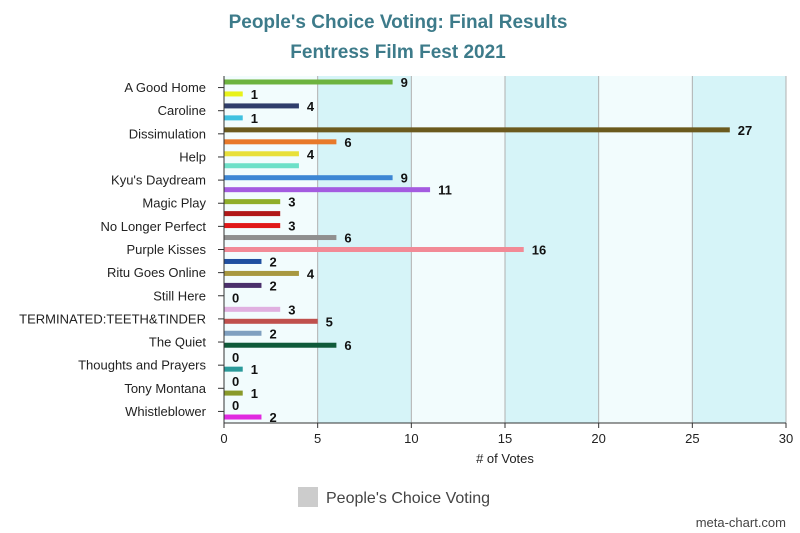 The image size is (800, 533). I want to click on legend-label: People's Choice Voting, so click(408, 498).